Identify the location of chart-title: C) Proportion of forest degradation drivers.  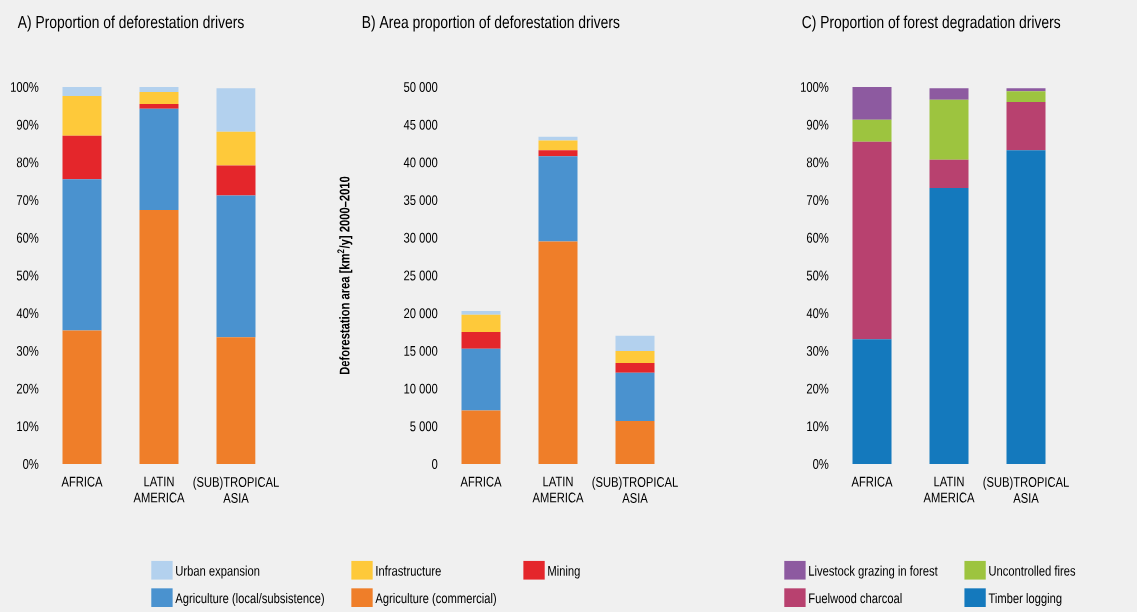
(931, 23).